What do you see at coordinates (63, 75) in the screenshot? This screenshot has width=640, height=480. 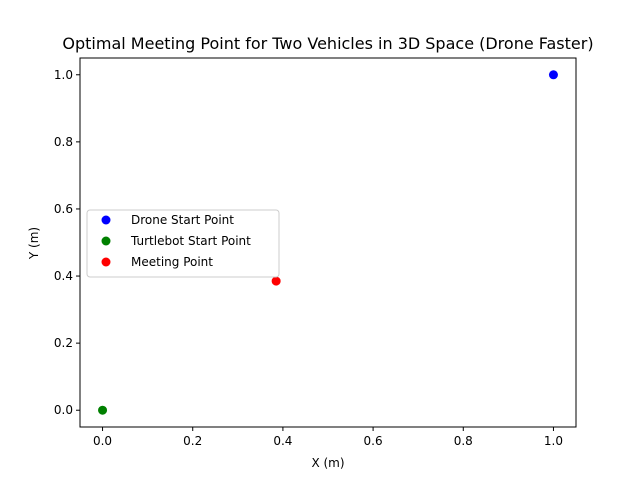 I see `y-tick-label: 1.0` at bounding box center [63, 75].